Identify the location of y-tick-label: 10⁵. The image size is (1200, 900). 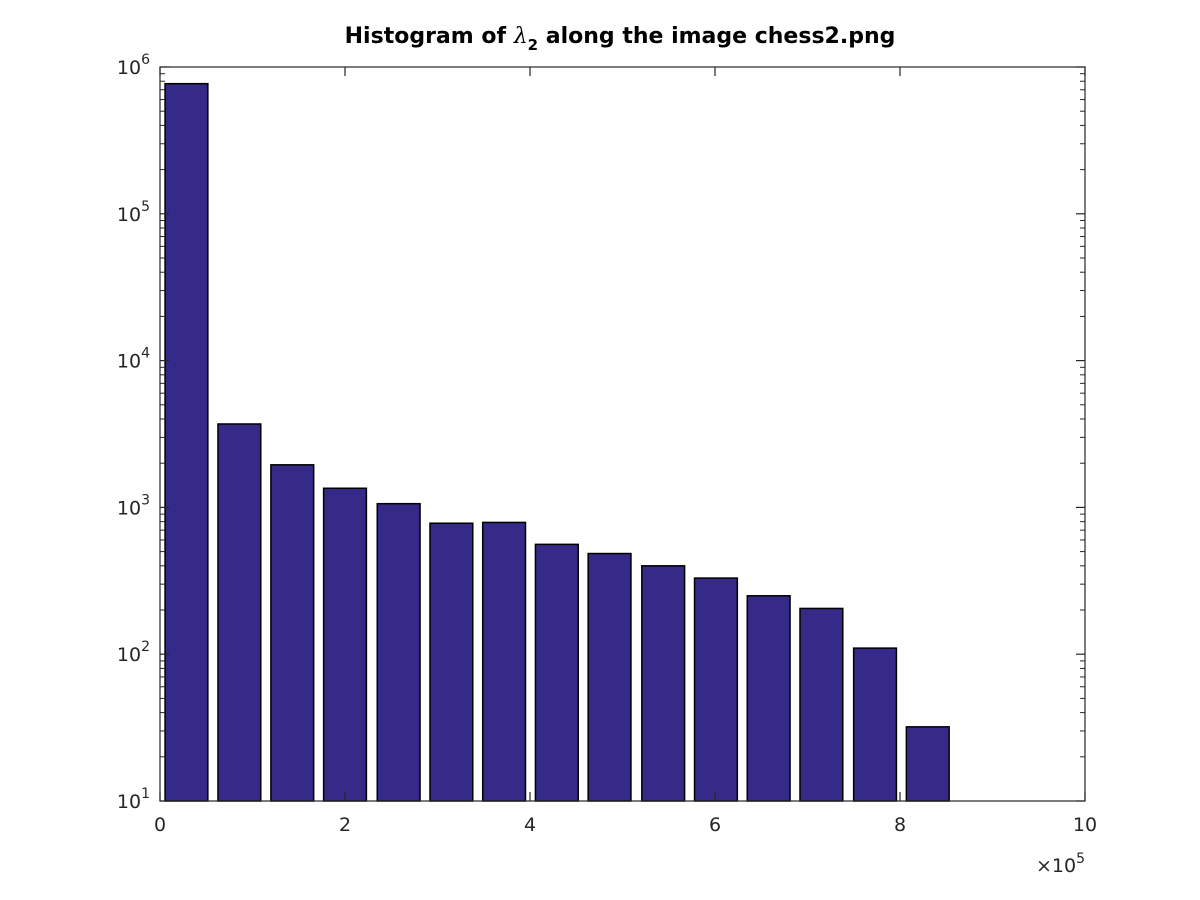
(133, 212).